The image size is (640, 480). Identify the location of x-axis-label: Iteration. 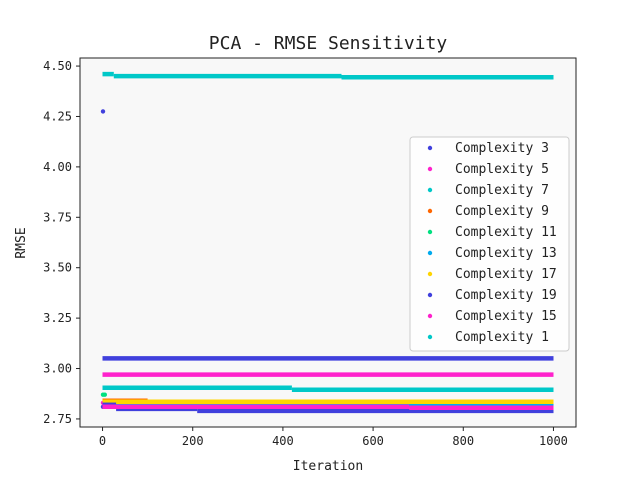
(328, 466).